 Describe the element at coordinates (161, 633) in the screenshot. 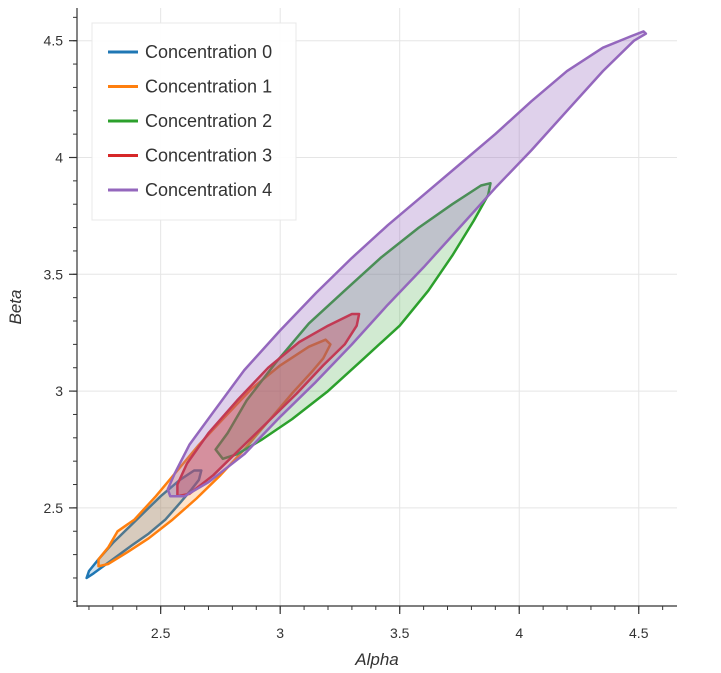

I see `x-tick-label: 2.5` at that location.